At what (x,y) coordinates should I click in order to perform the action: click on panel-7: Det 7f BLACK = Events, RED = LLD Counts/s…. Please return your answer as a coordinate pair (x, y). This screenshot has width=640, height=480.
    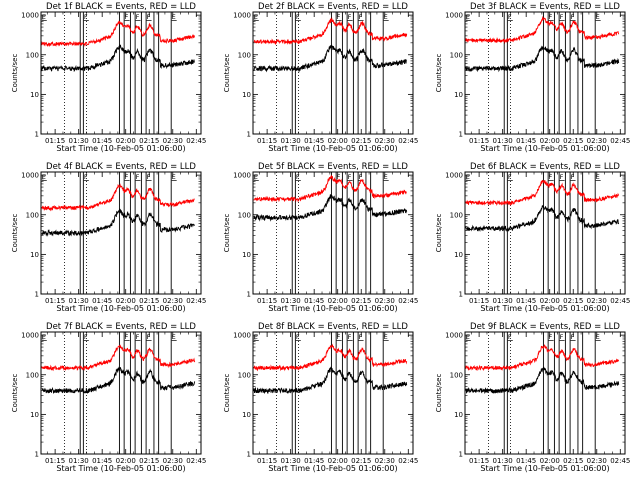
    Looking at the image, I should click on (108, 397).